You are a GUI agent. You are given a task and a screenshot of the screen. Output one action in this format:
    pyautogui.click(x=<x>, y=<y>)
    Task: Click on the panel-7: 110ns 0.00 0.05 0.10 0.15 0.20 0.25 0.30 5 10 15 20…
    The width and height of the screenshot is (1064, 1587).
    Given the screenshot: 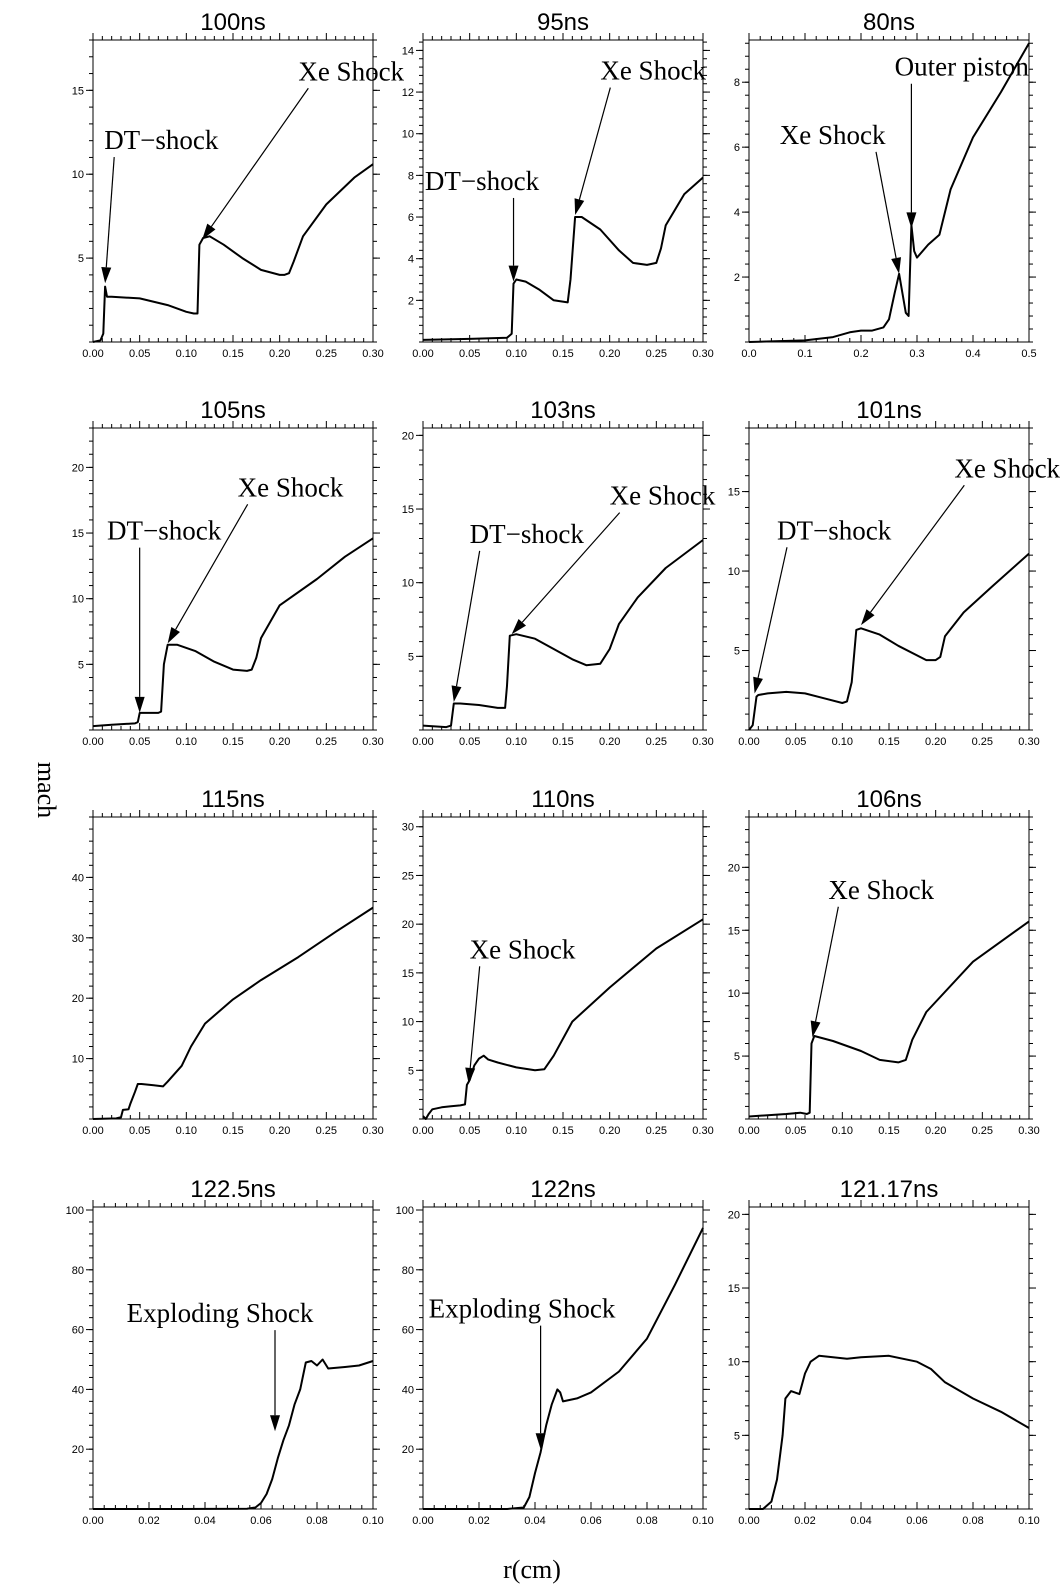 What is the action you would take?
    pyautogui.click(x=558, y=961)
    